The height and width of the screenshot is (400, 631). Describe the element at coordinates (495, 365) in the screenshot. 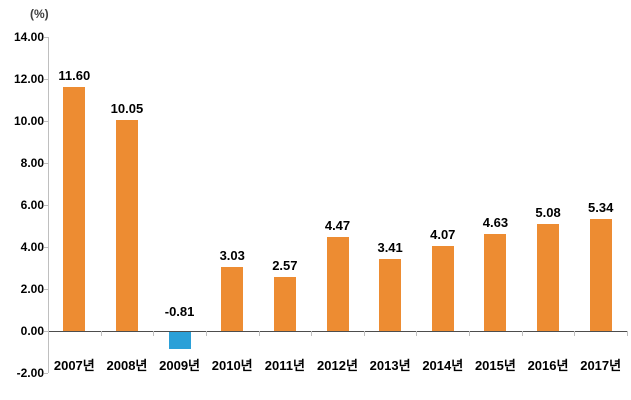

I see `x-axis-category-label: 2015년` at that location.